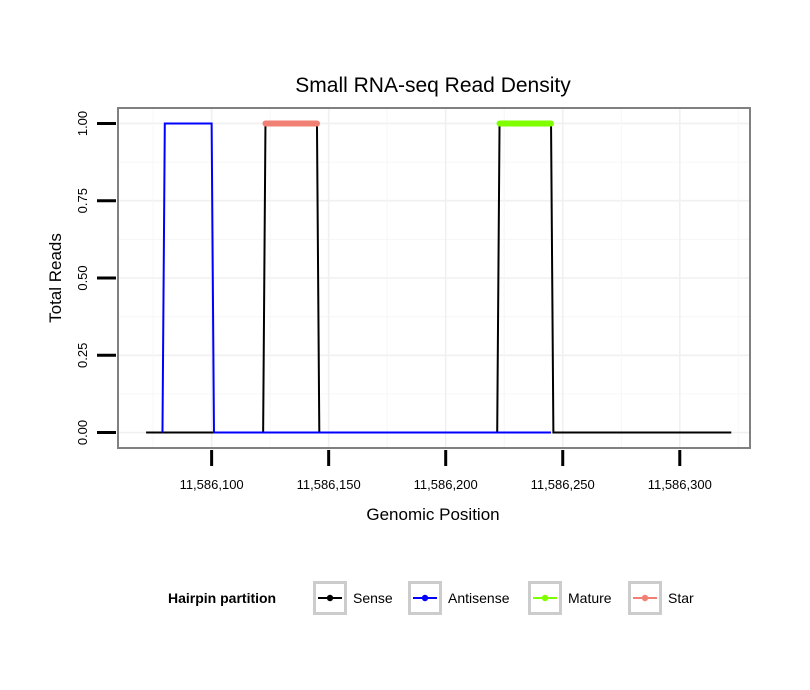 The image size is (810, 690). What do you see at coordinates (82, 277) in the screenshot?
I see `y-tick-label: 0.50` at bounding box center [82, 277].